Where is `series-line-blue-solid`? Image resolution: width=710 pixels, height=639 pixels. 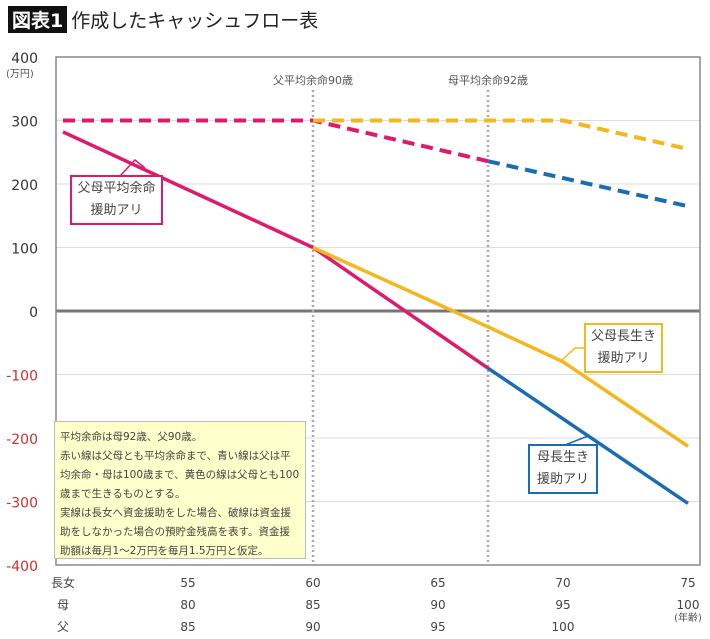
series-line-blue-solid is located at coordinates (588, 435).